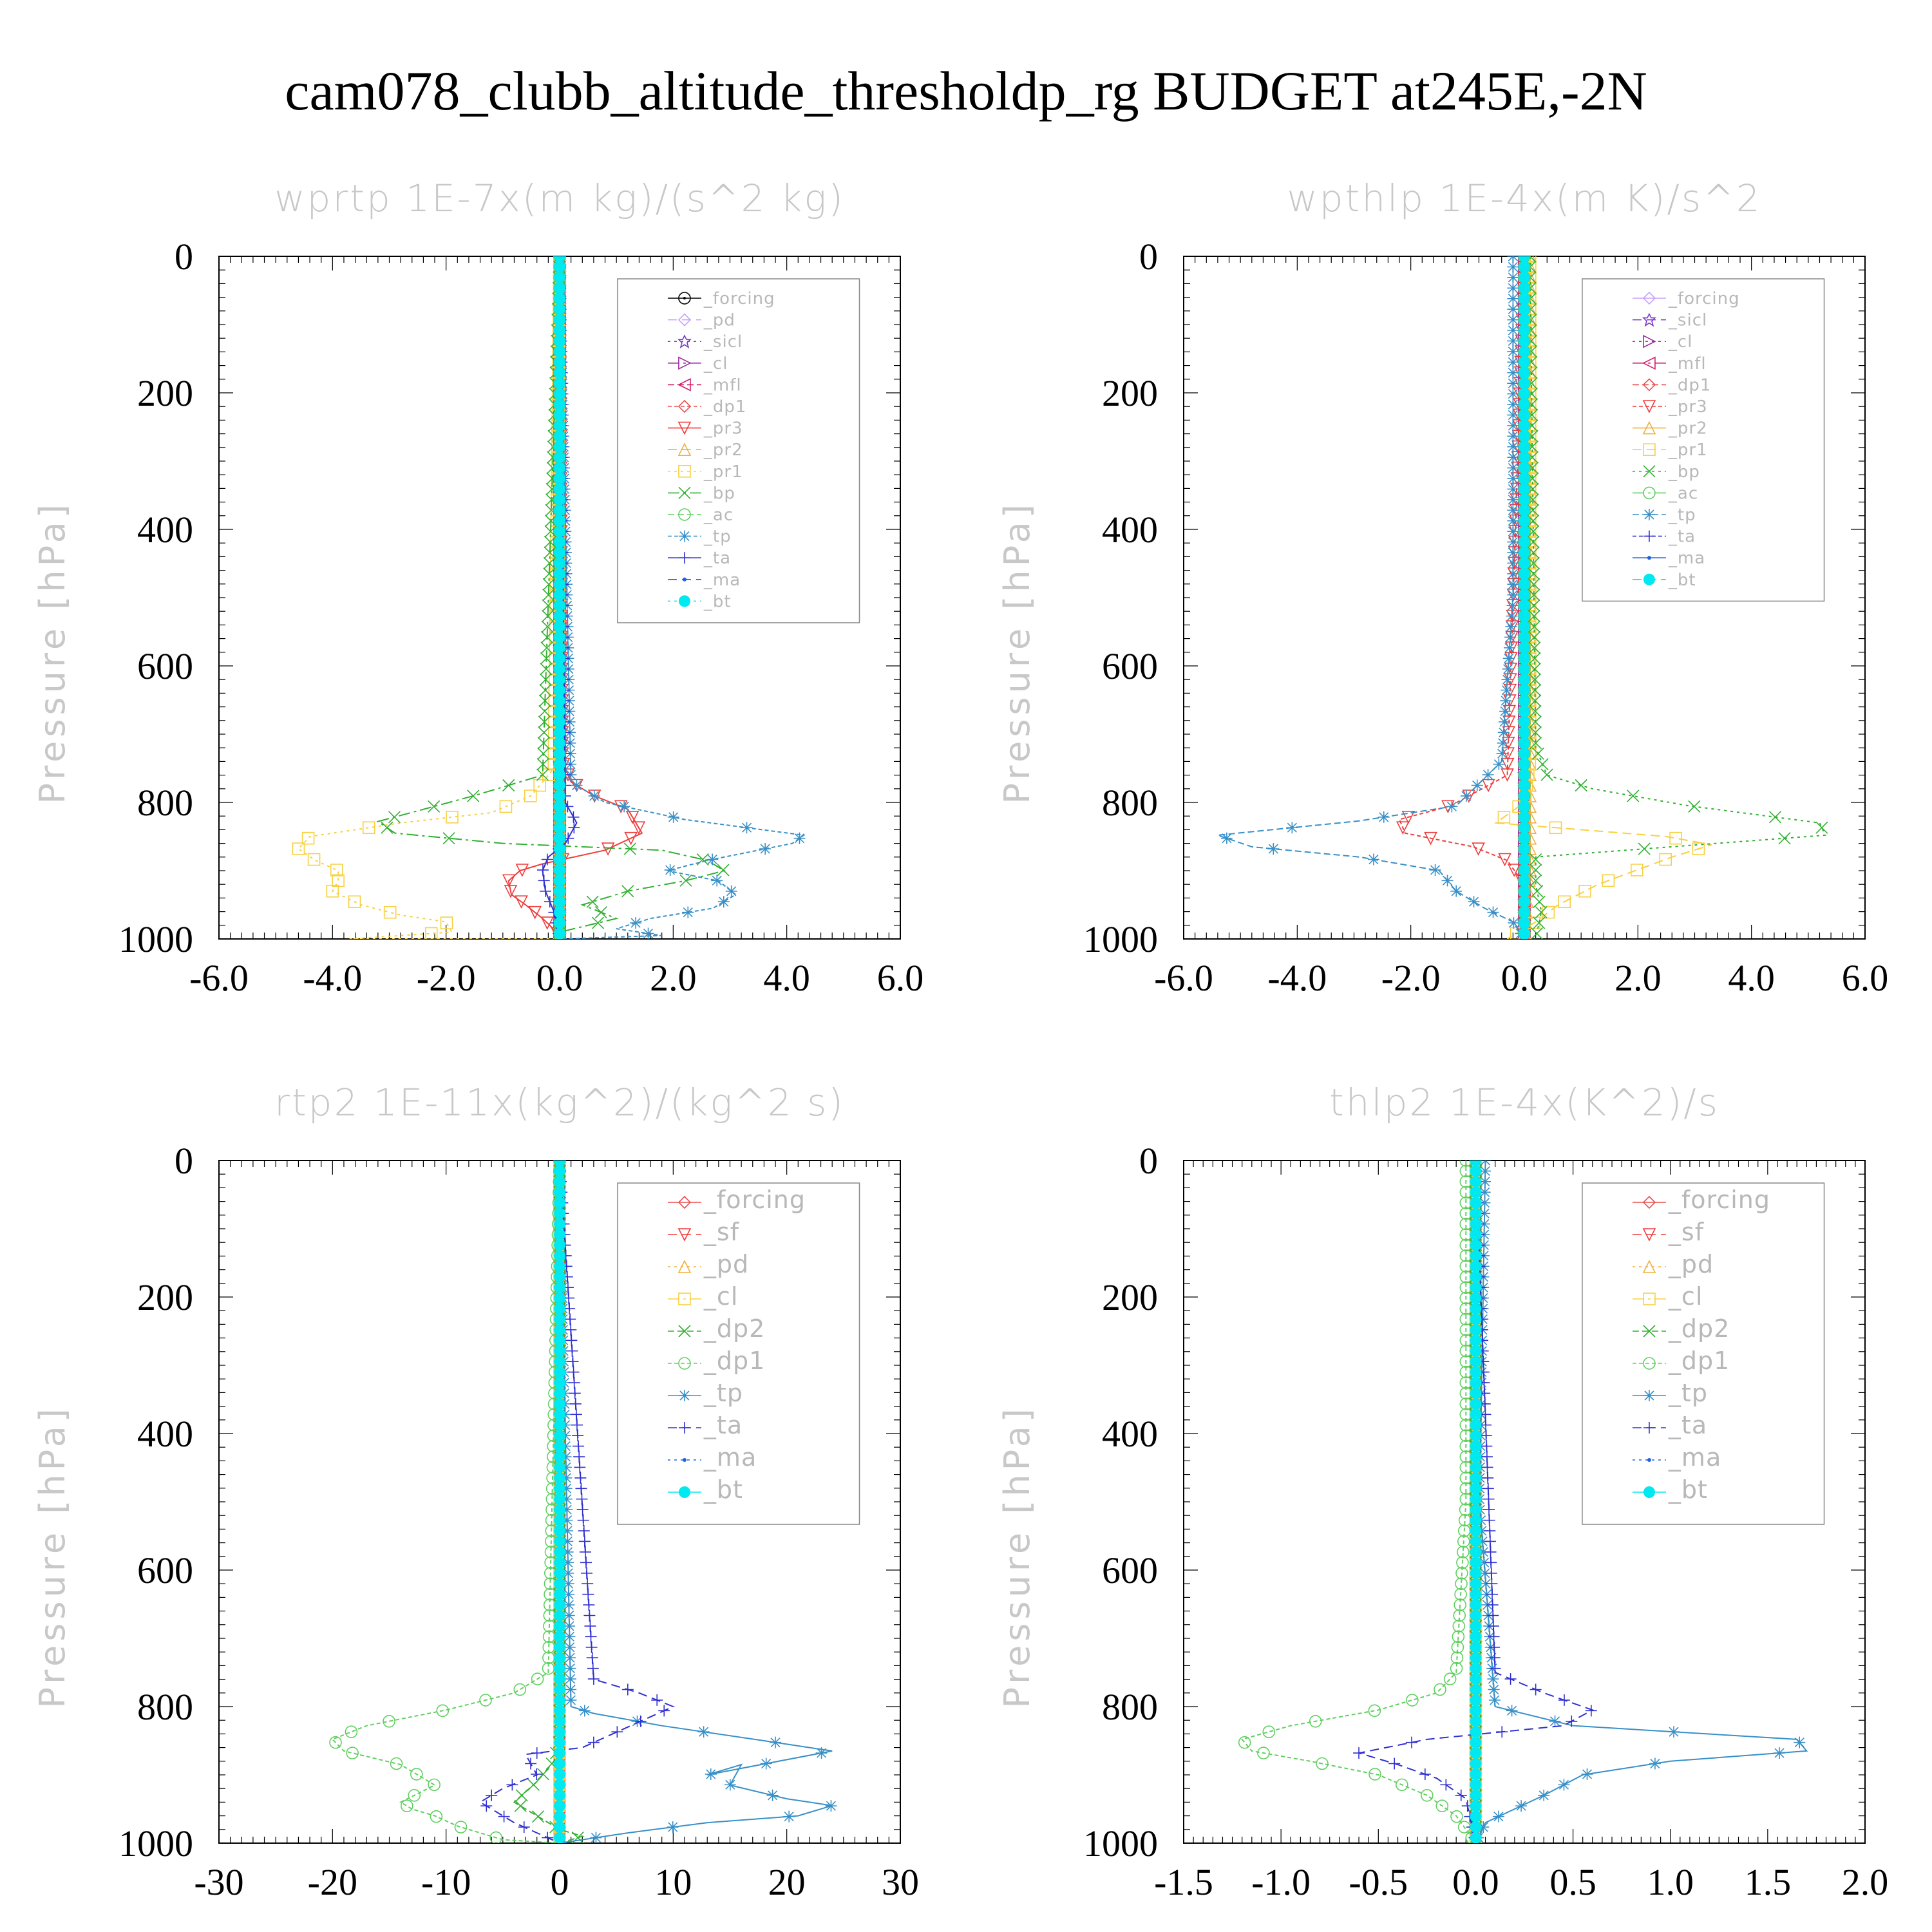  Describe the element at coordinates (1669, 320) in the screenshot. I see `legend-item: _sicl` at that location.